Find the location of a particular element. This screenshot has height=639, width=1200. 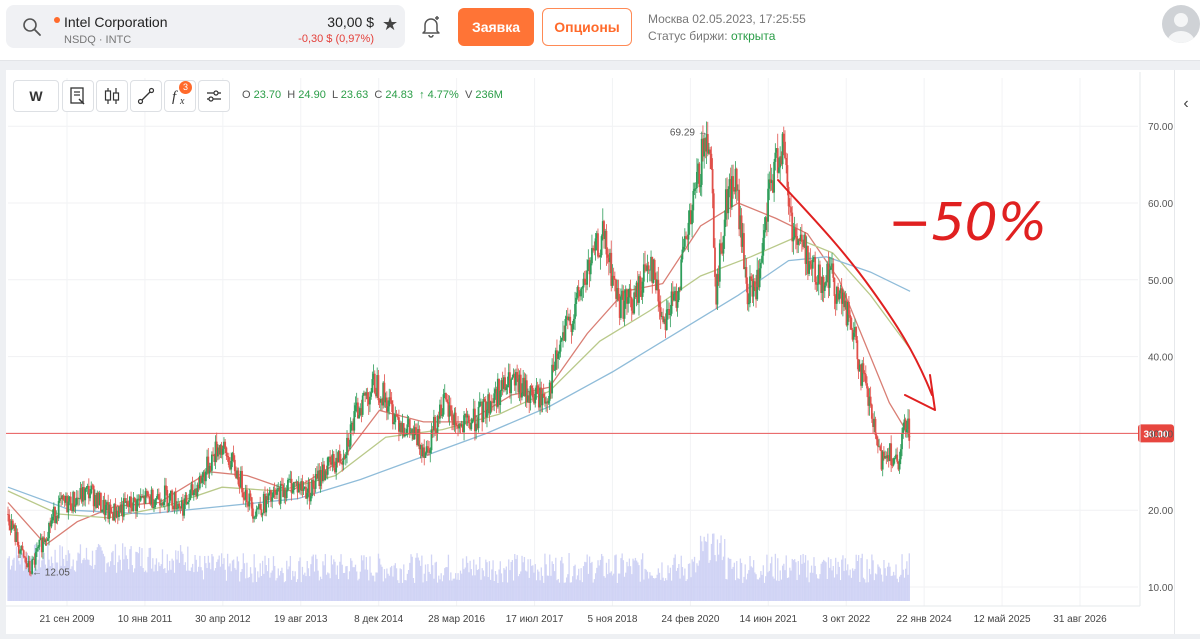

chart-options-button is located at coordinates (214, 96).